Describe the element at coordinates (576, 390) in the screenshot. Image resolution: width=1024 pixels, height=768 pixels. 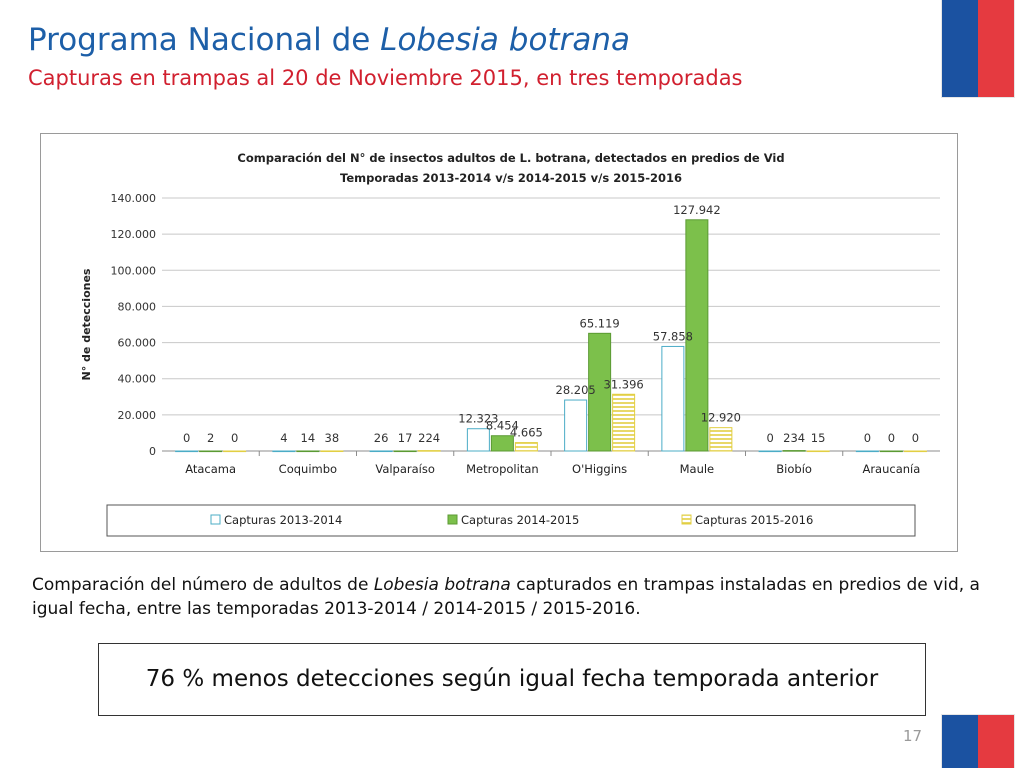
I see `data-label: 28.205` at that location.